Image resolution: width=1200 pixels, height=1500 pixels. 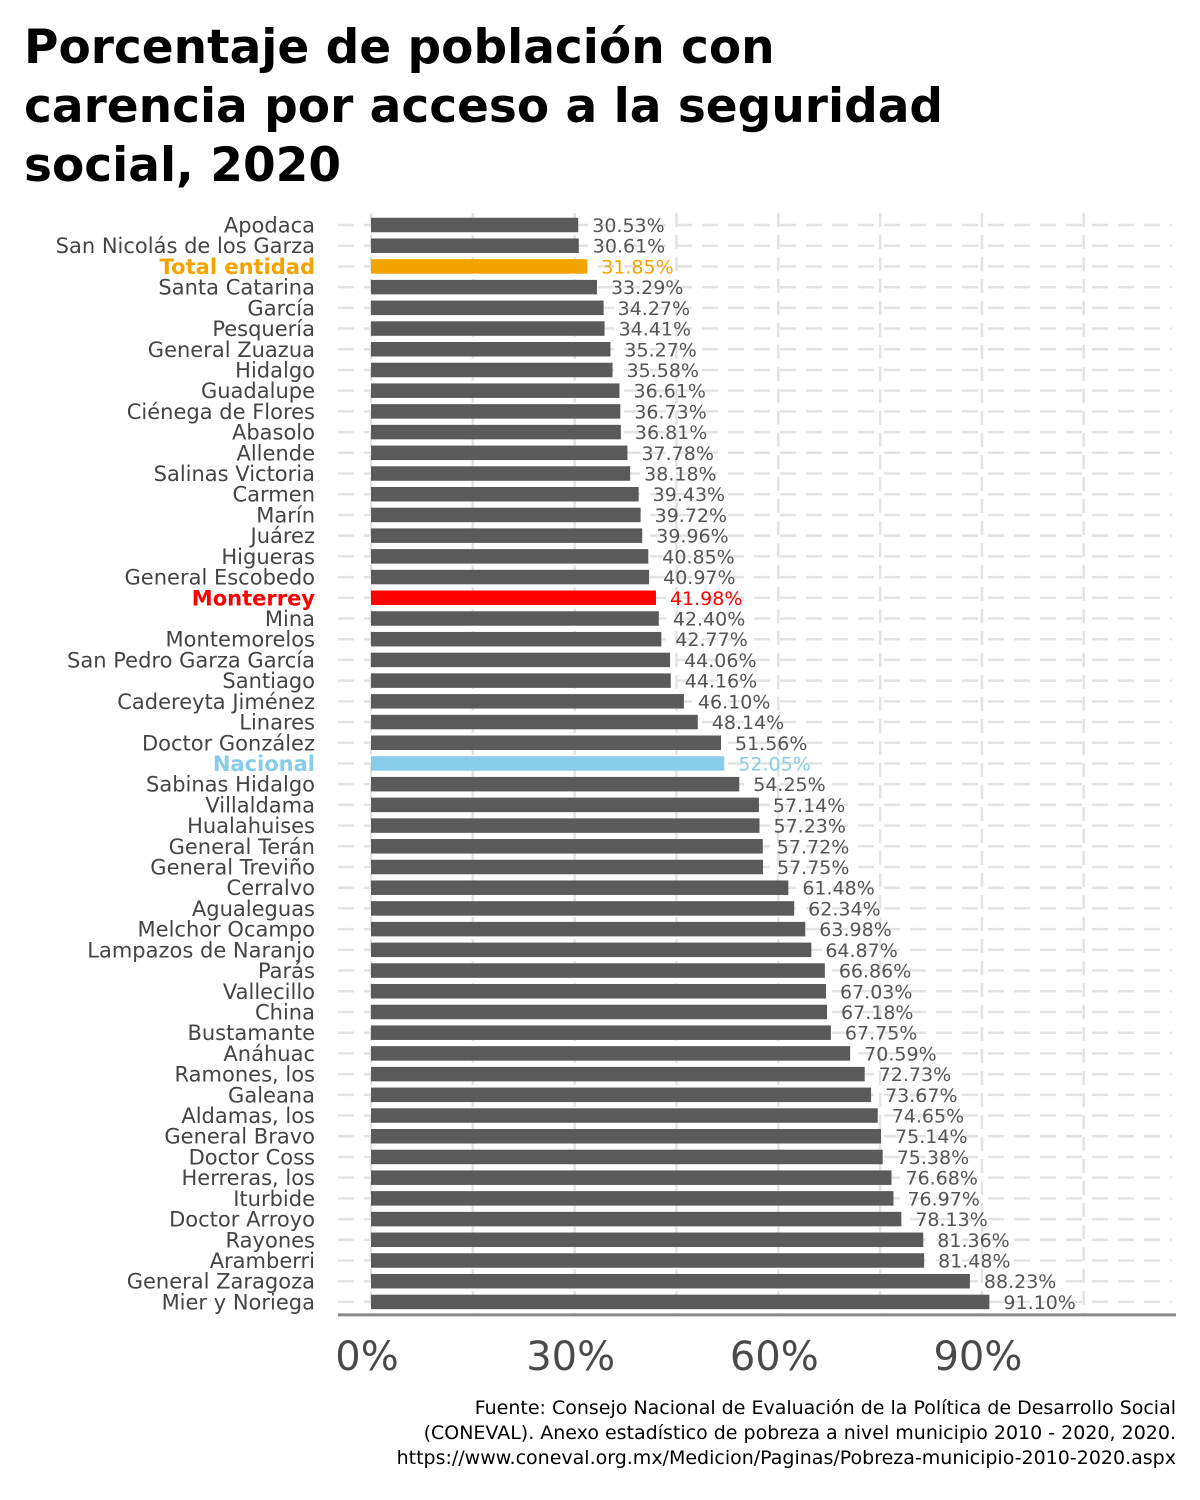 I want to click on value-label: 51.56%, so click(x=771, y=744).